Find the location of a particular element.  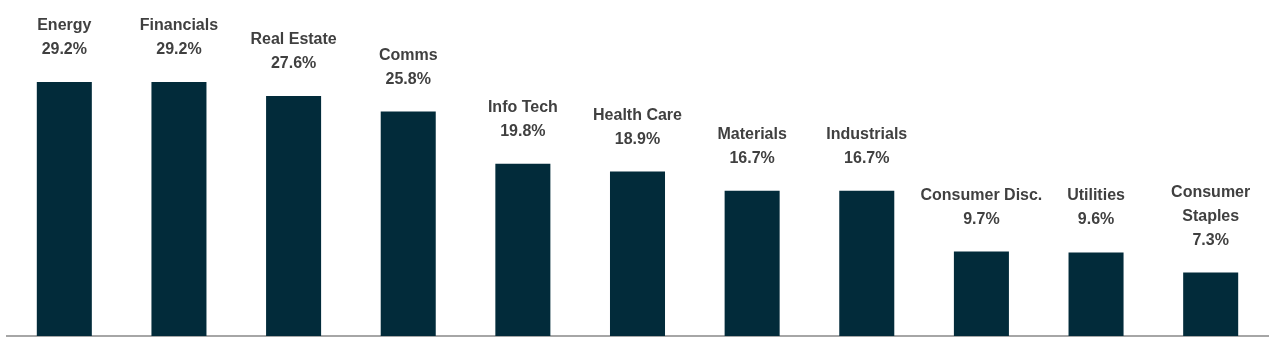

x-tick-label: Consumer Disc. is located at coordinates (981, 194).